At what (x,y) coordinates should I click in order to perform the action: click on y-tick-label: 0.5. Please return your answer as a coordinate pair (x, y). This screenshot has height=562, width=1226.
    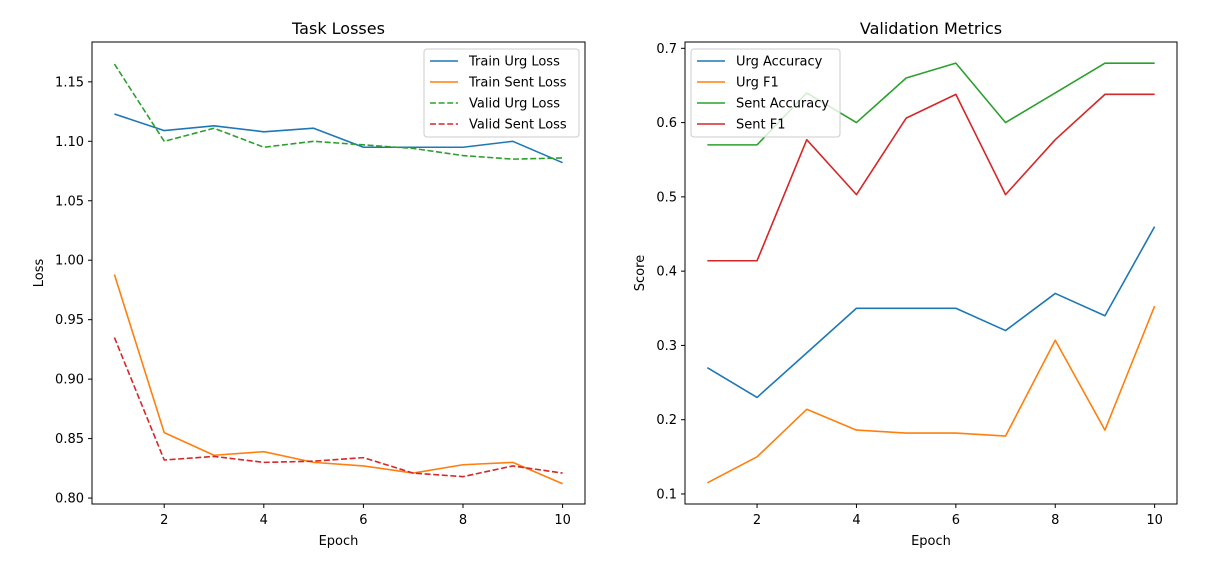
    Looking at the image, I should click on (666, 197).